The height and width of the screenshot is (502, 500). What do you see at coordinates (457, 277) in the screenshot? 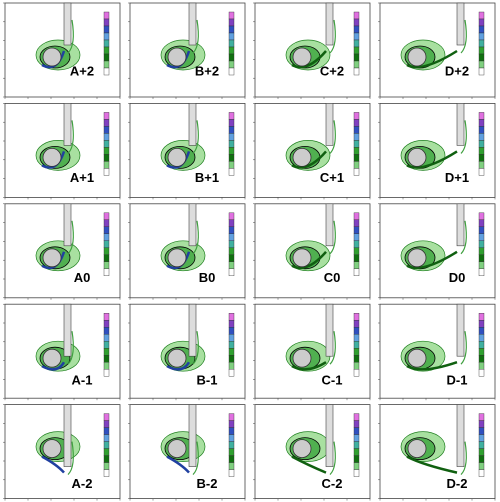
I see `panel-label: D0` at bounding box center [457, 277].